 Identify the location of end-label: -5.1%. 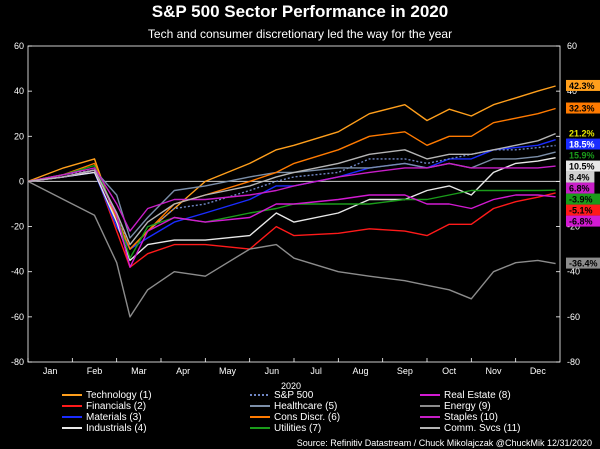
(581, 211).